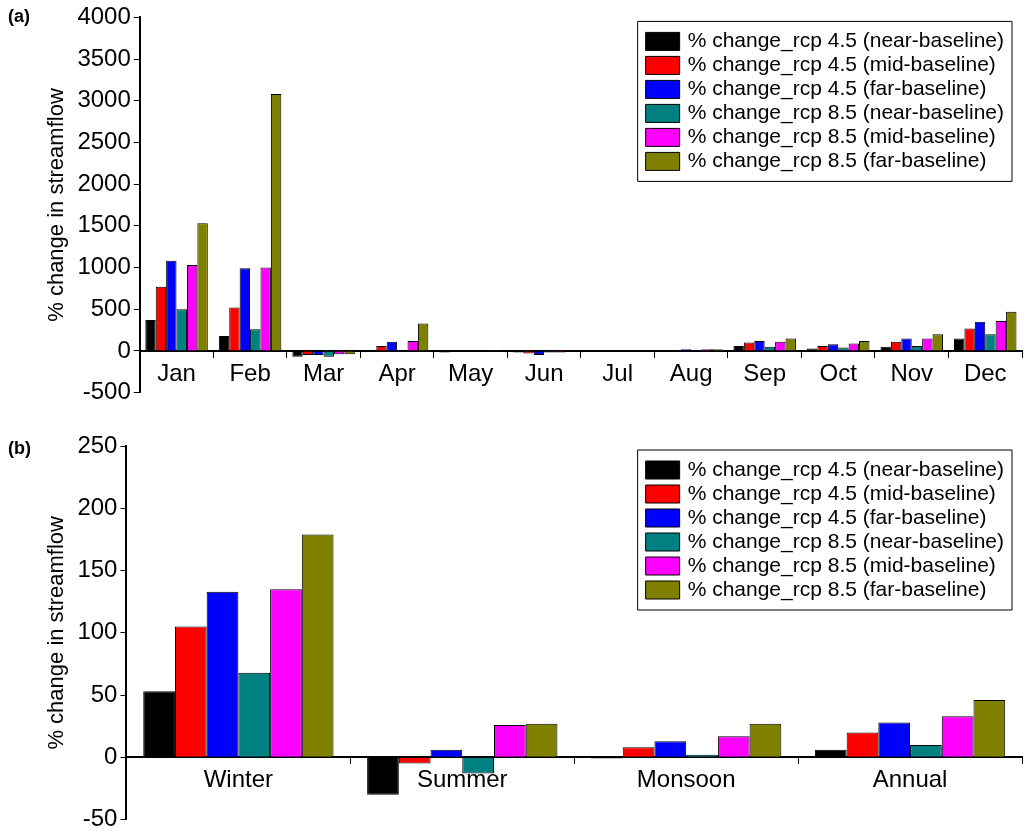 The image size is (1032, 837). I want to click on x-tick-label: Aug, so click(691, 372).